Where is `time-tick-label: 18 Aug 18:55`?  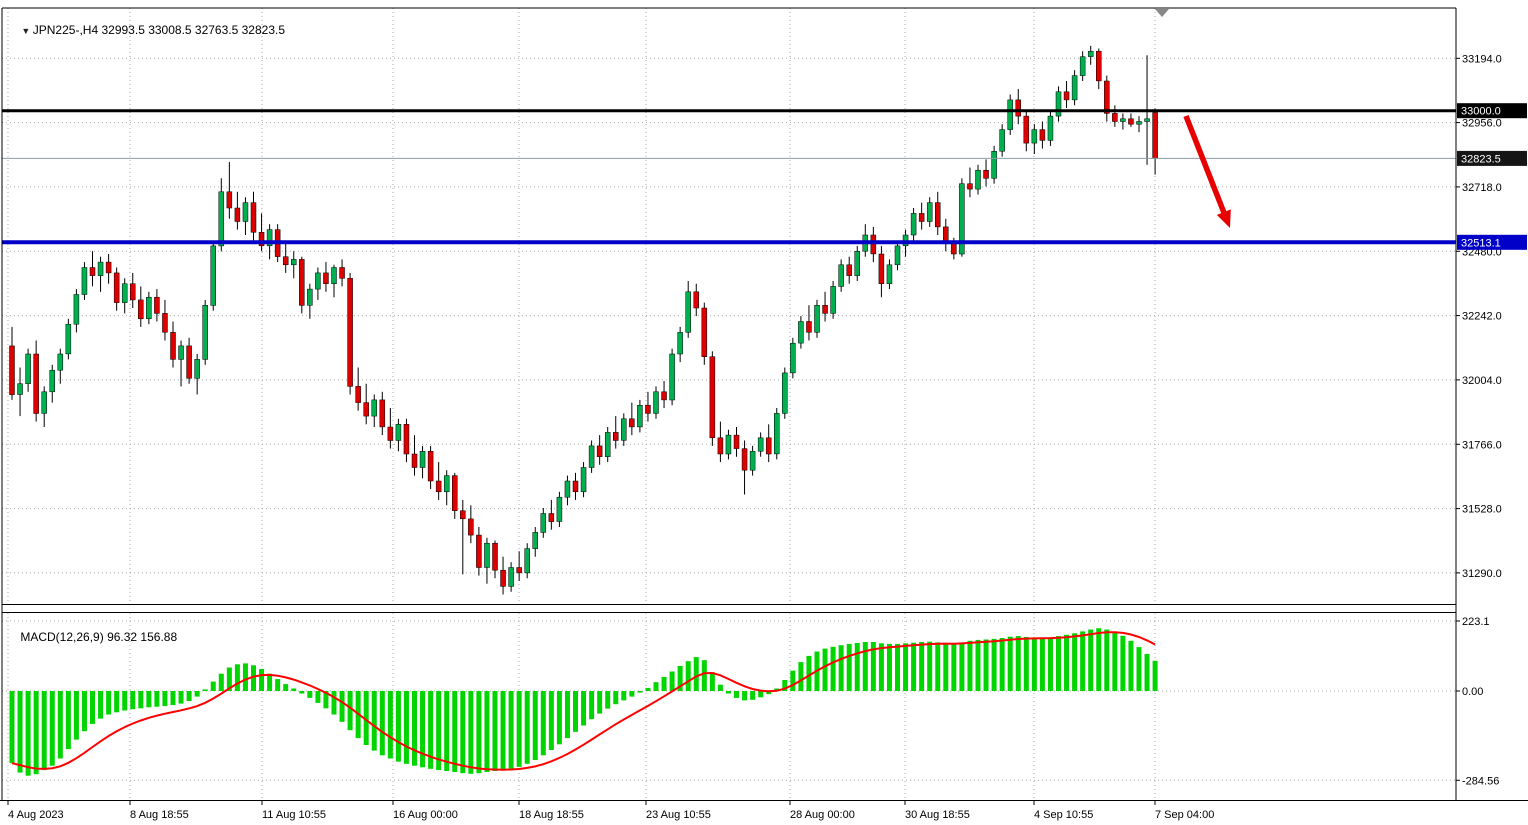 time-tick-label: 18 Aug 18:55 is located at coordinates (551, 815).